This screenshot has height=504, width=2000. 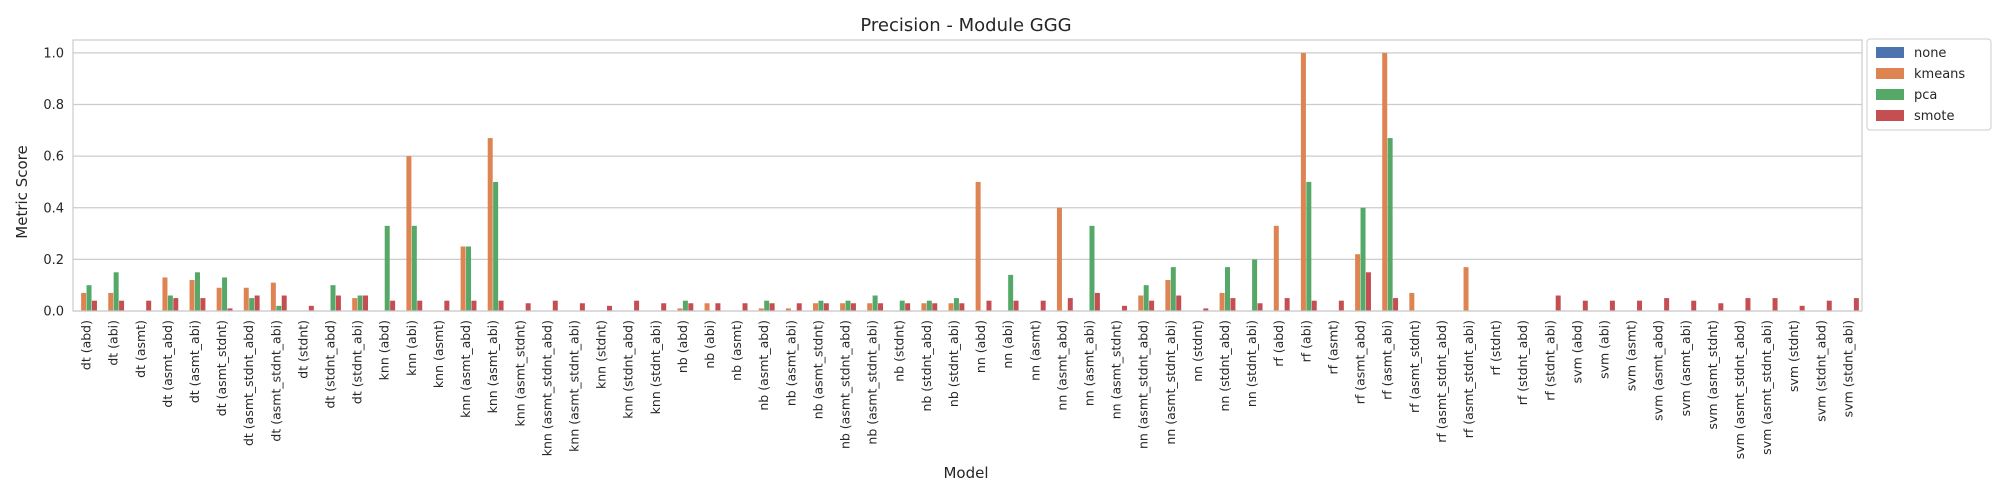 I want to click on x-tick-label: nb (stdnt_abi), so click(x=953, y=363).